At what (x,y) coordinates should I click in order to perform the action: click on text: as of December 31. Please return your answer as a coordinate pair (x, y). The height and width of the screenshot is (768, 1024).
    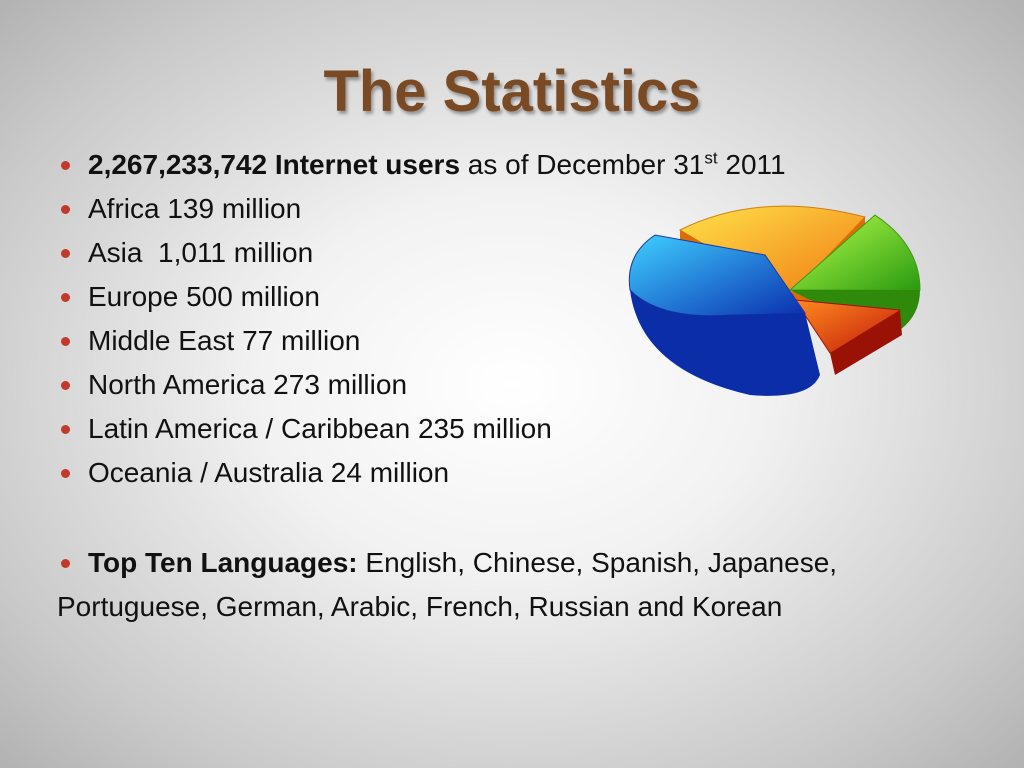
    Looking at the image, I should click on (582, 164).